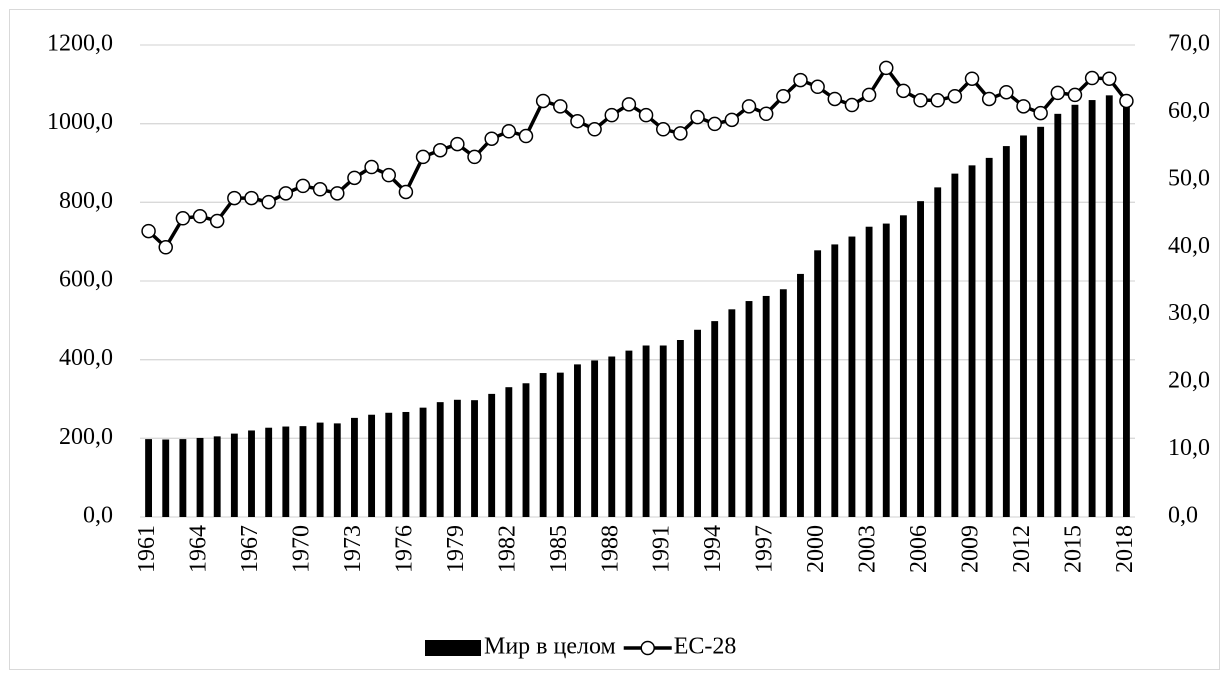 The image size is (1228, 675). I want to click on y2-tick-label: 40,0, so click(1189, 246).